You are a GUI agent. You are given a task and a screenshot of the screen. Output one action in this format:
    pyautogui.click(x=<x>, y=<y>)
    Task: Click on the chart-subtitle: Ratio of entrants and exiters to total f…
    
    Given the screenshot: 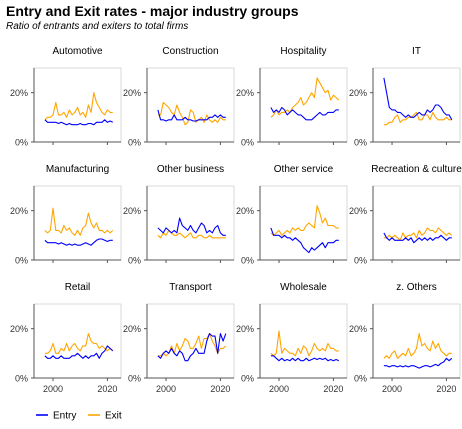 What is the action you would take?
    pyautogui.click(x=97, y=26)
    